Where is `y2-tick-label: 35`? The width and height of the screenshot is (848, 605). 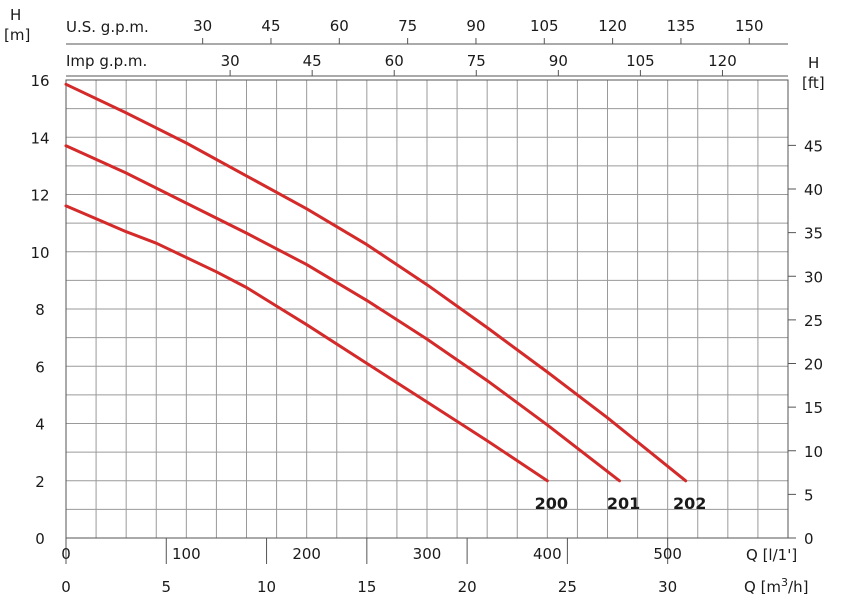
y2-tick-label: 35 is located at coordinates (813, 234).